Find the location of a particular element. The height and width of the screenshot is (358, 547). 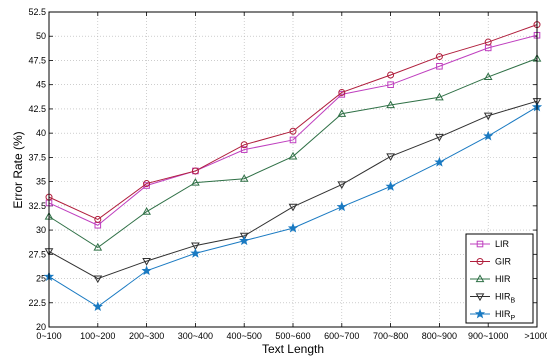

y-tick-label: 27.5 is located at coordinates (37, 254).